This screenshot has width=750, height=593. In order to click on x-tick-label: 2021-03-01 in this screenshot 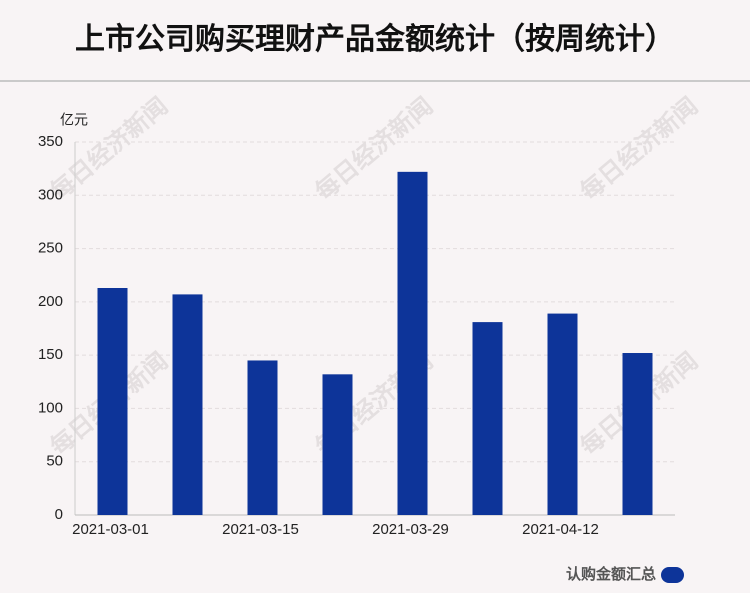, I will do `click(110, 529)`.